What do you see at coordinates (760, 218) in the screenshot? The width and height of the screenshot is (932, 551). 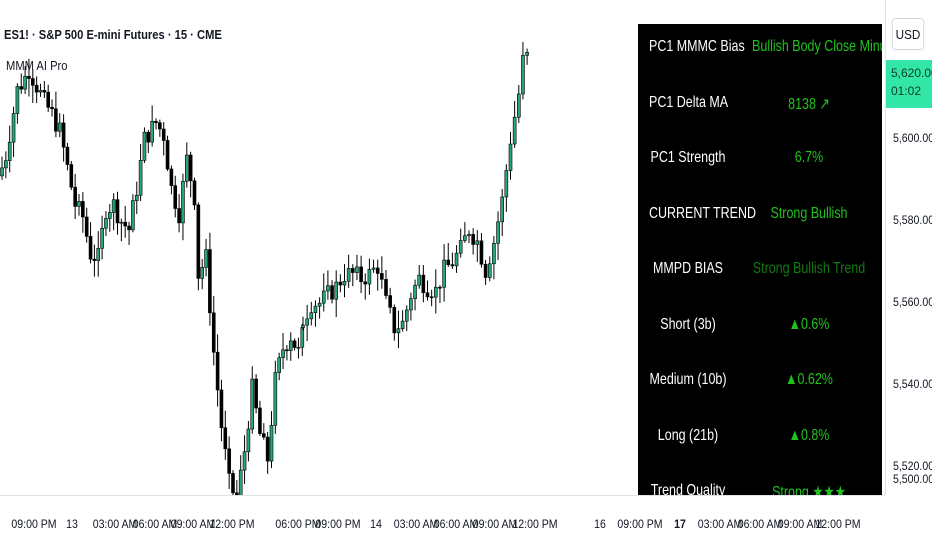 I see `table-row: CURRENT TREND Strong Bullish` at bounding box center [760, 218].